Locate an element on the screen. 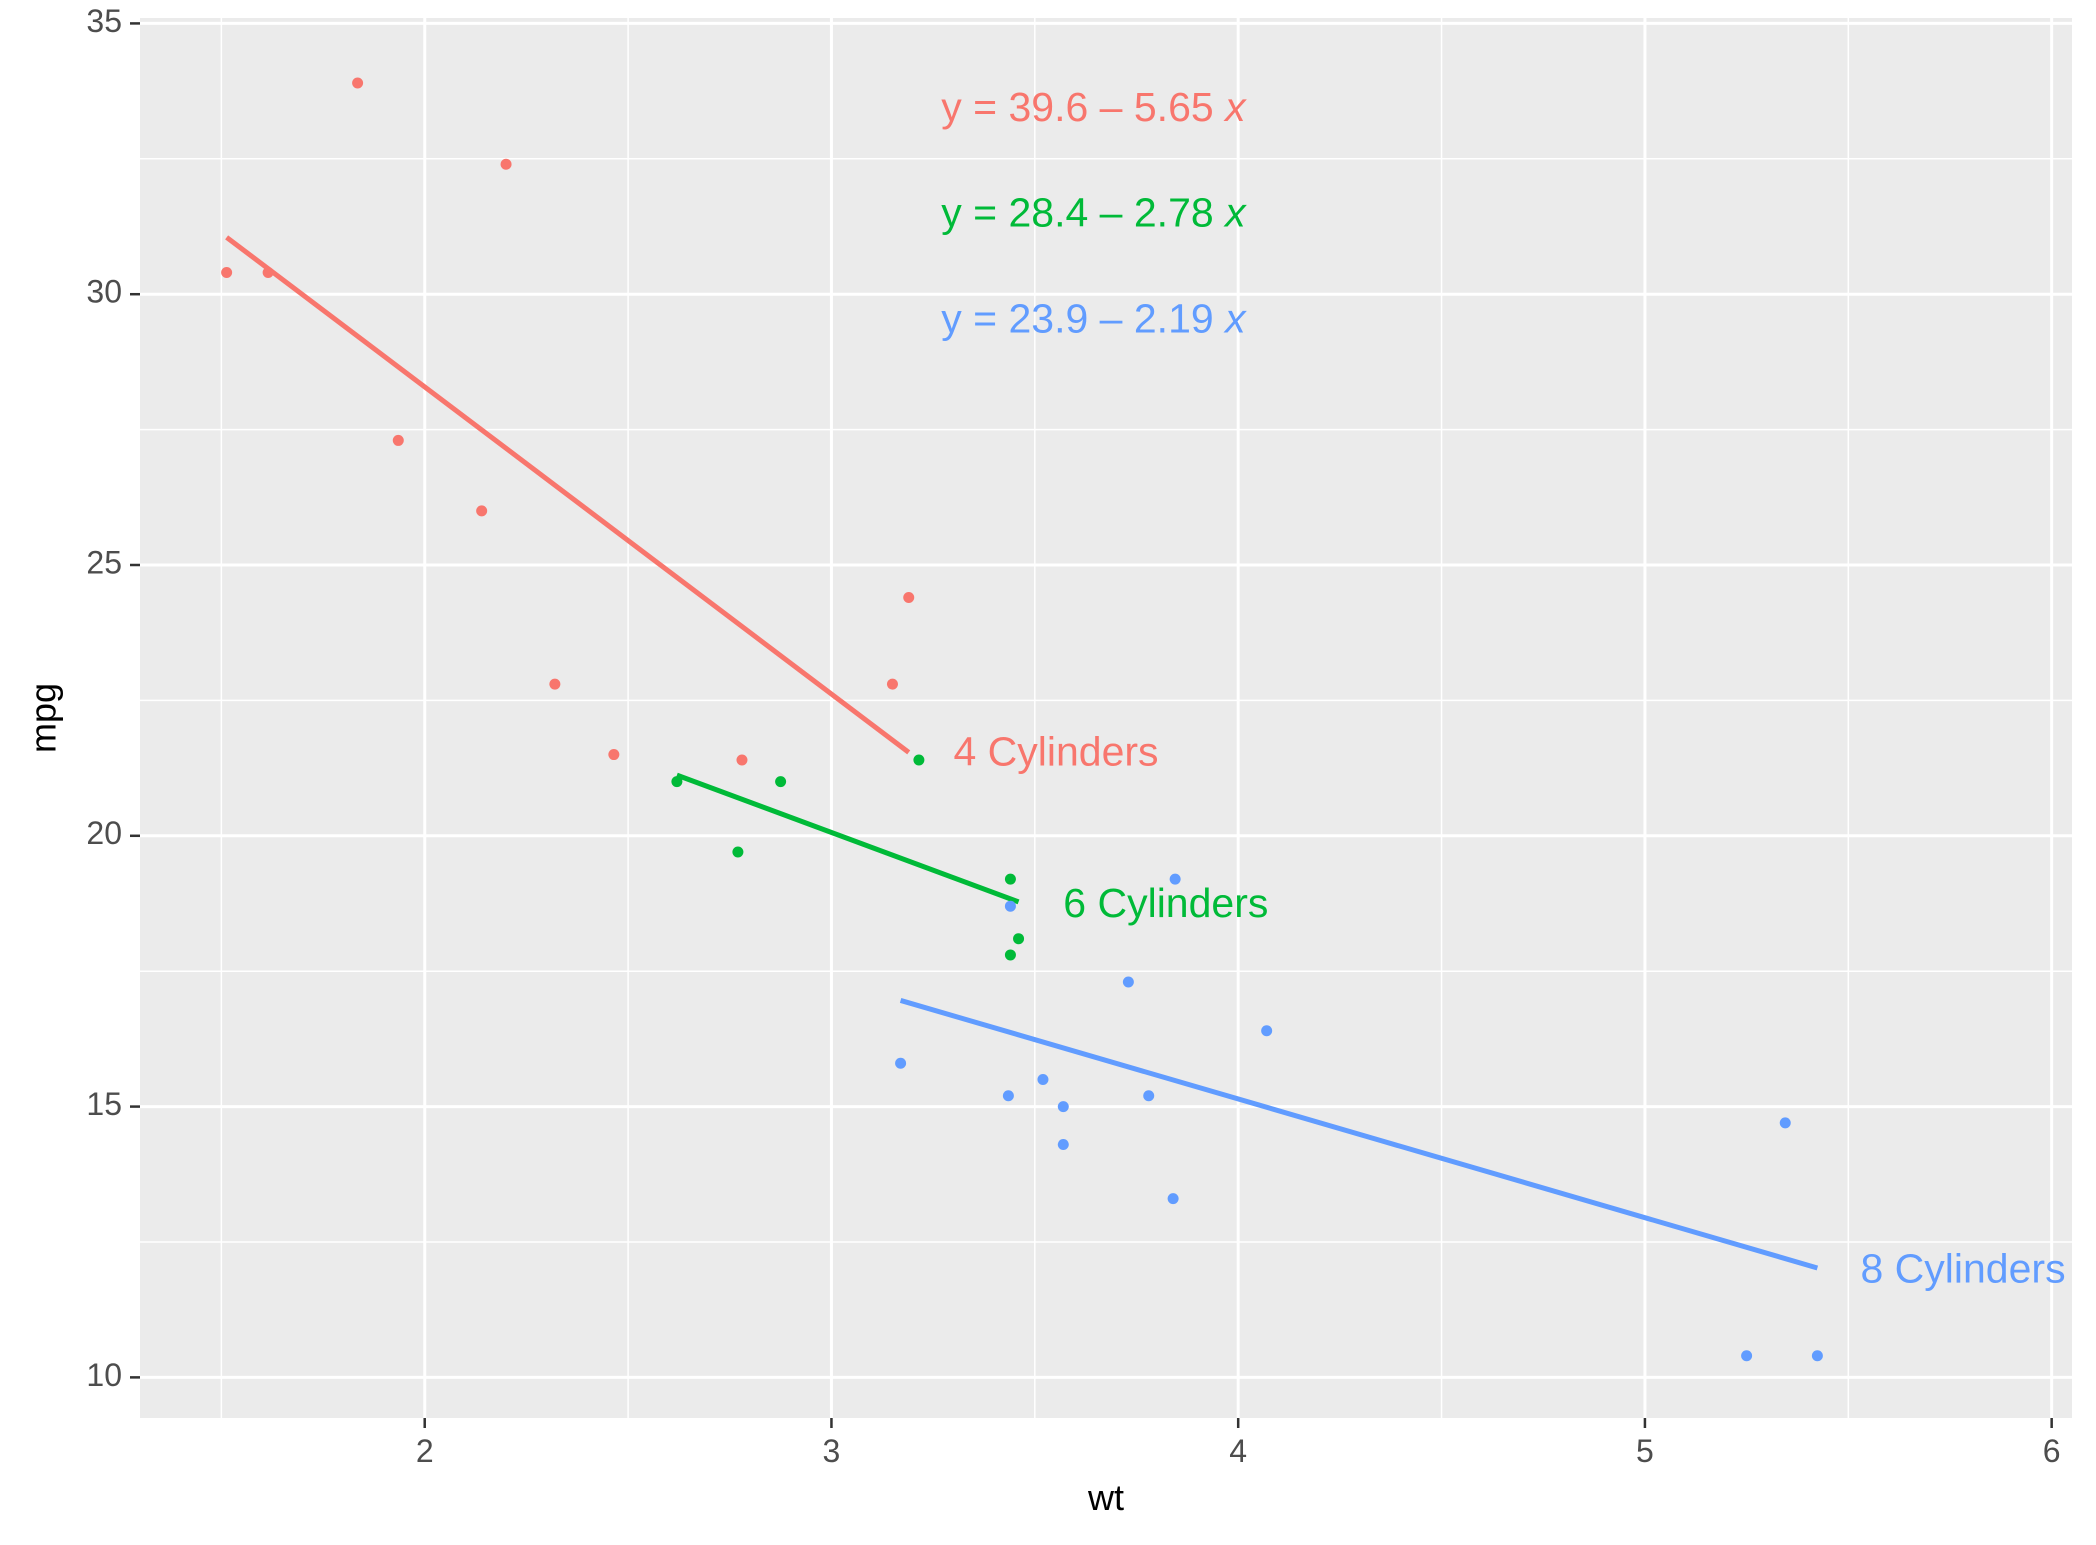 Image resolution: width=2096 pixels, height=1545 pixels. y-tick-label: 35 is located at coordinates (104, 21).